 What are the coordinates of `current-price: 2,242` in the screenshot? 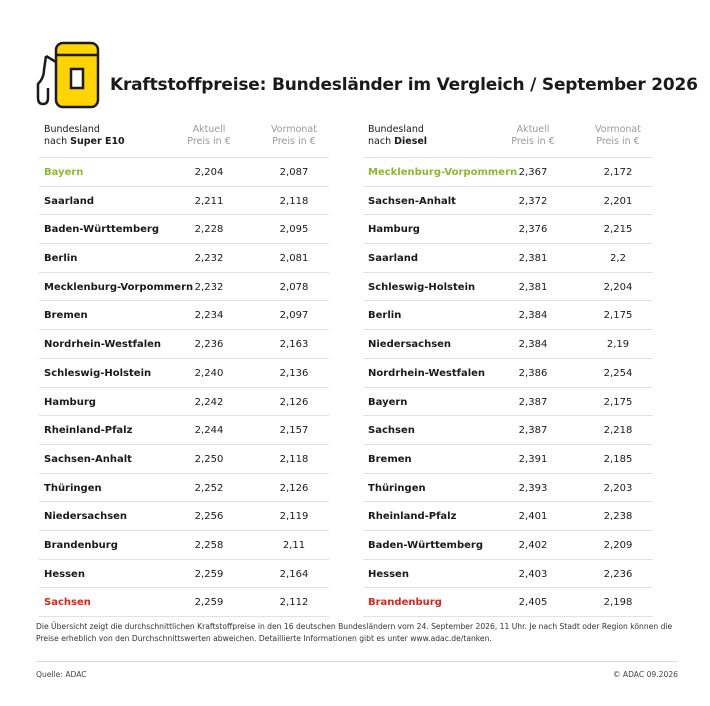 It's located at (209, 402).